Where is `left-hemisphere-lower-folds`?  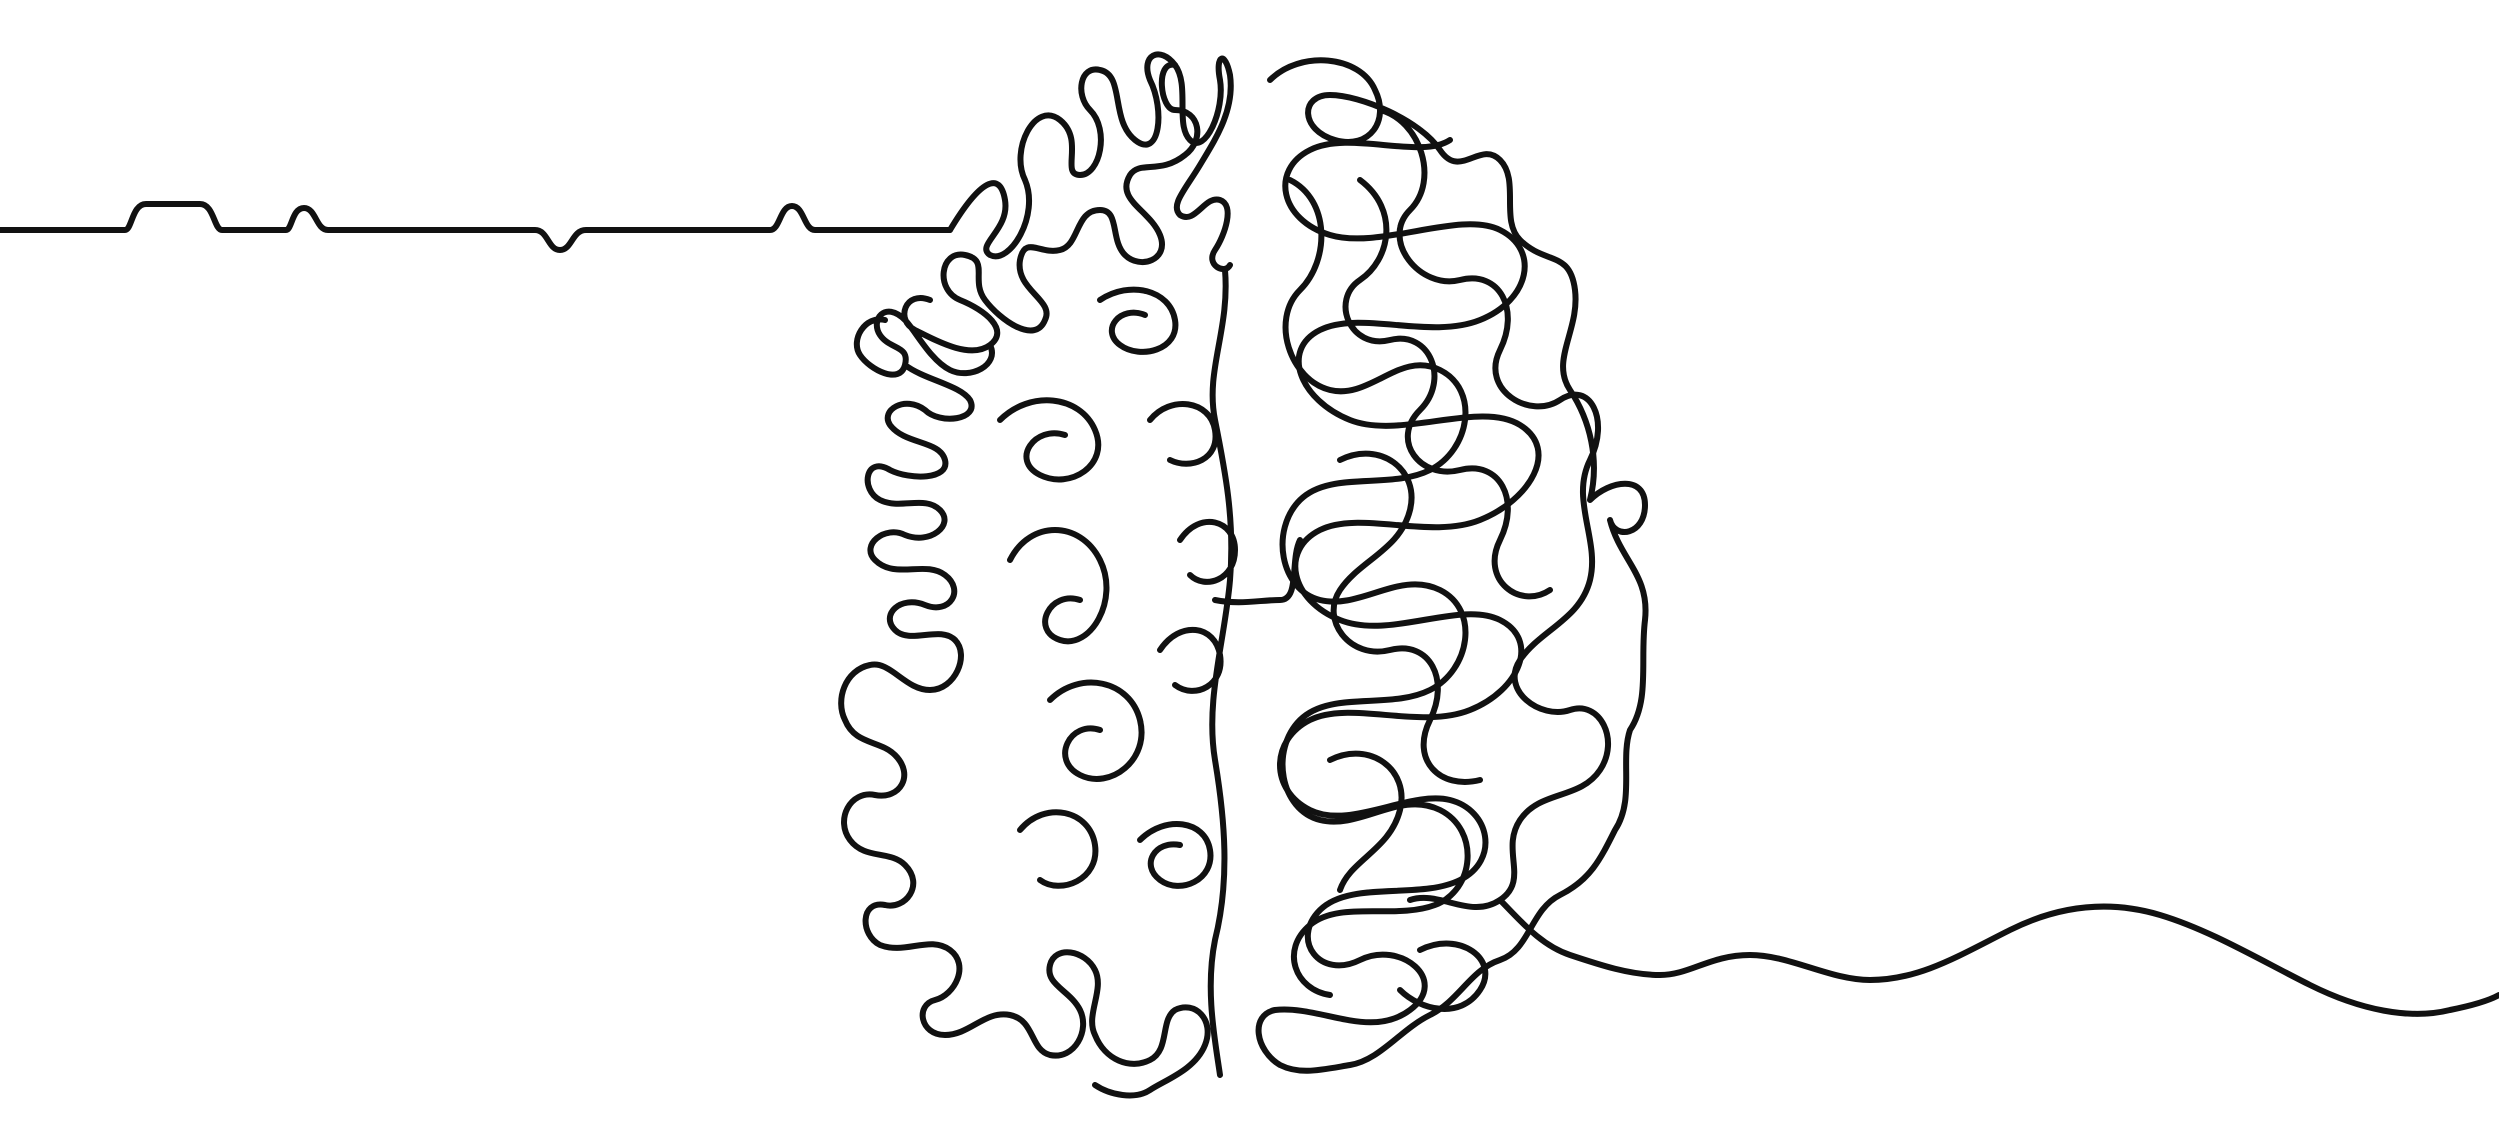 left-hemisphere-lower-folds is located at coordinates (1024, 868).